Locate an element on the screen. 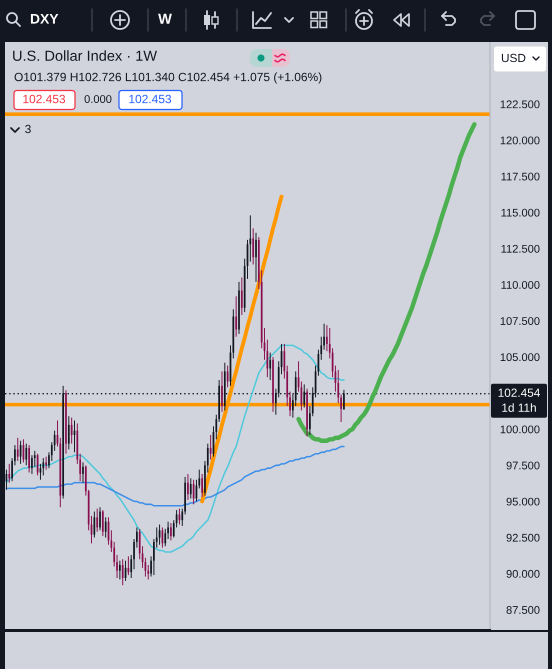 This screenshot has height=669, width=552. annotation: 3 is located at coordinates (28, 129).